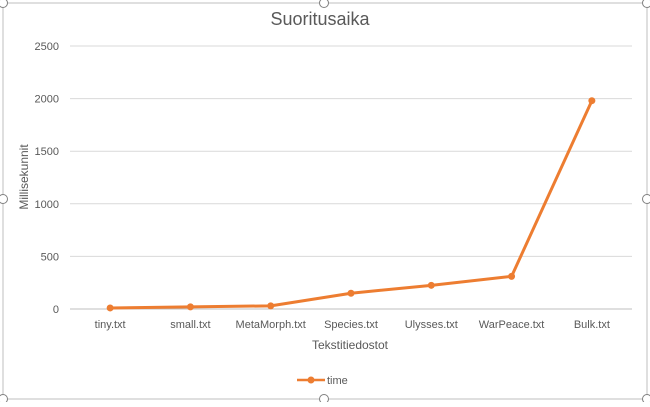 Image resolution: width=650 pixels, height=407 pixels. Describe the element at coordinates (431, 325) in the screenshot. I see `x-tick-label: Ulysses.txt` at that location.